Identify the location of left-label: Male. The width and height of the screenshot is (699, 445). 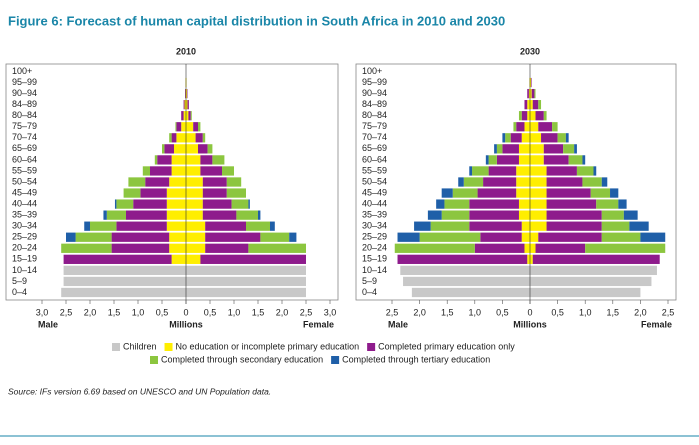
(398, 324).